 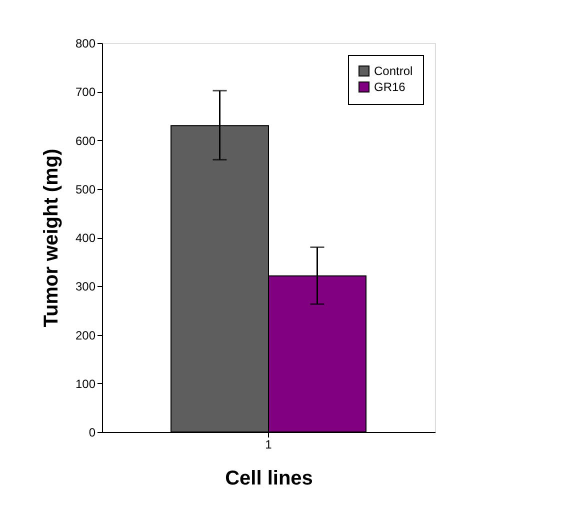 What do you see at coordinates (85, 189) in the screenshot?
I see `y-tick-label: 500` at bounding box center [85, 189].